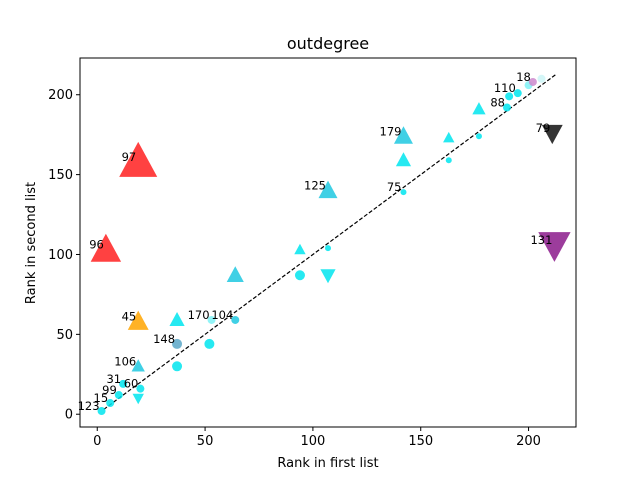 The width and height of the screenshot is (640, 480). Describe the element at coordinates (131, 384) in the screenshot. I see `point-label: 60` at that location.